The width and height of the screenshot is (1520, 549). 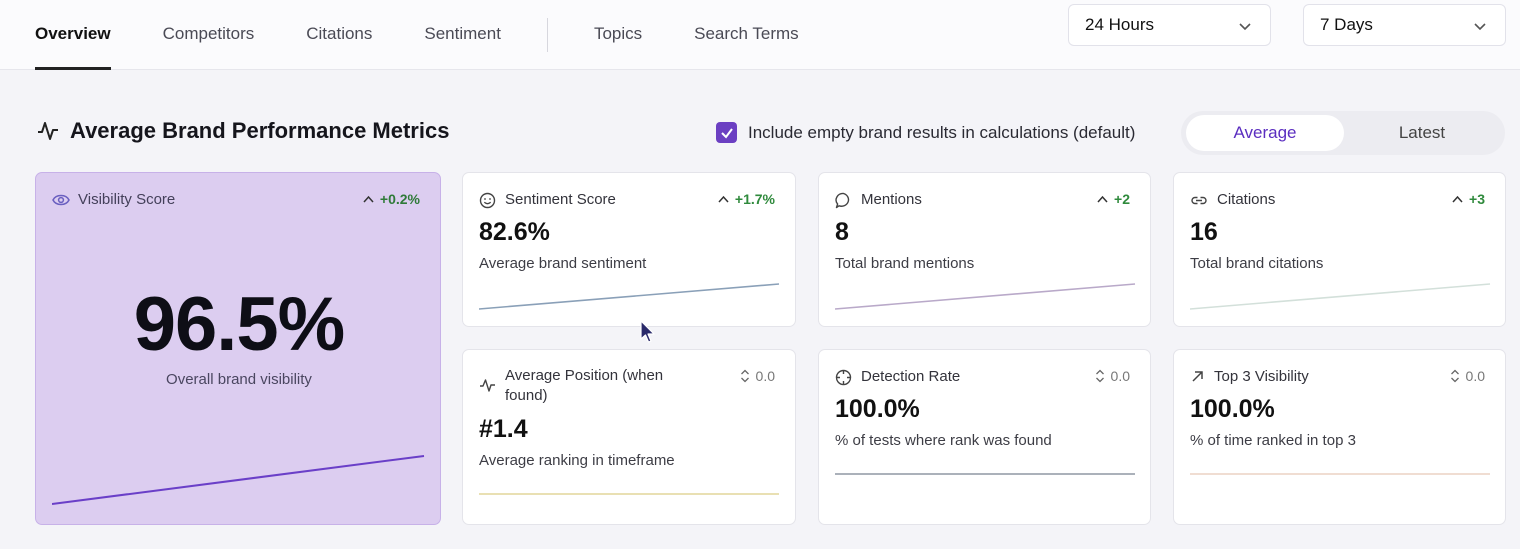 What do you see at coordinates (1119, 24) in the screenshot?
I see `interval-select-value: 24 Hours` at bounding box center [1119, 24].